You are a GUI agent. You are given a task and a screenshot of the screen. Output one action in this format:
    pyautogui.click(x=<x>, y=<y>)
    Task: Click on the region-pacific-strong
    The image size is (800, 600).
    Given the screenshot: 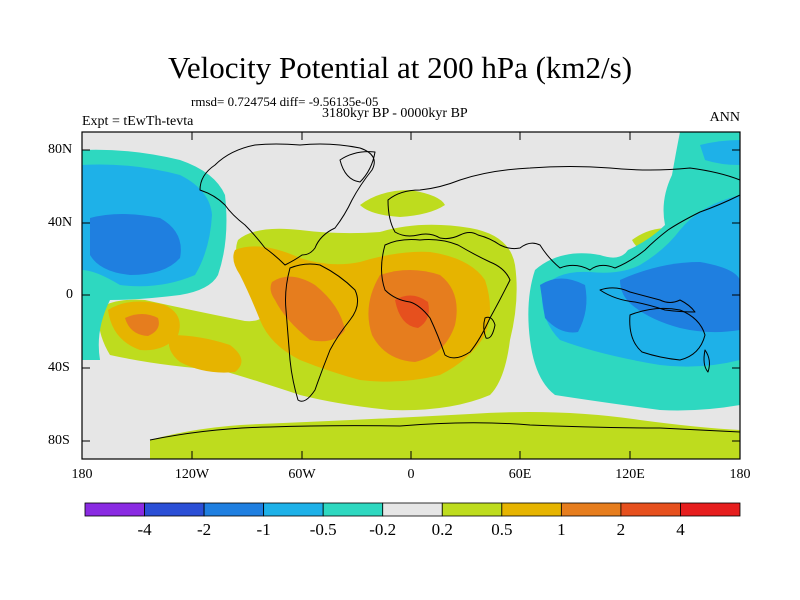 What is the action you would take?
    pyautogui.click(x=142, y=325)
    